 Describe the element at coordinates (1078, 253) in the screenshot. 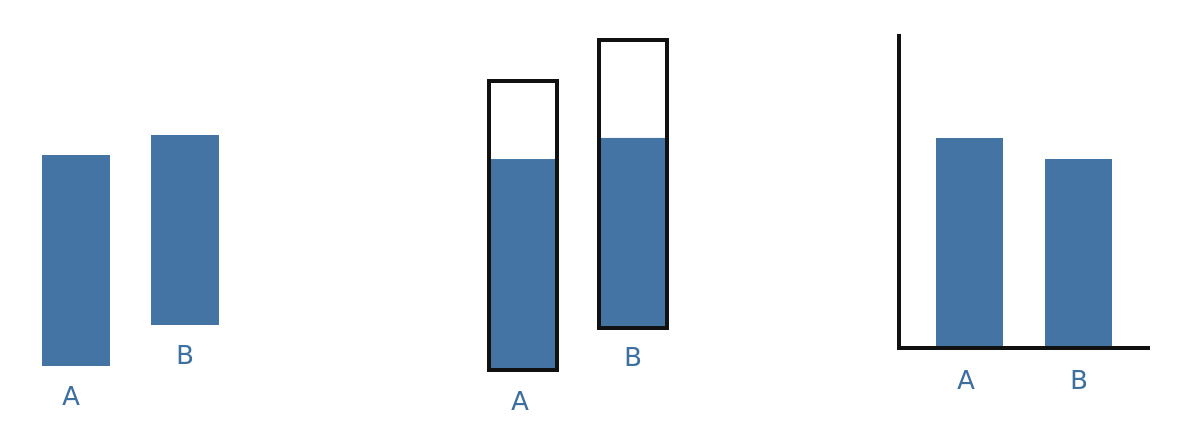

I see `axis-bar-b` at that location.